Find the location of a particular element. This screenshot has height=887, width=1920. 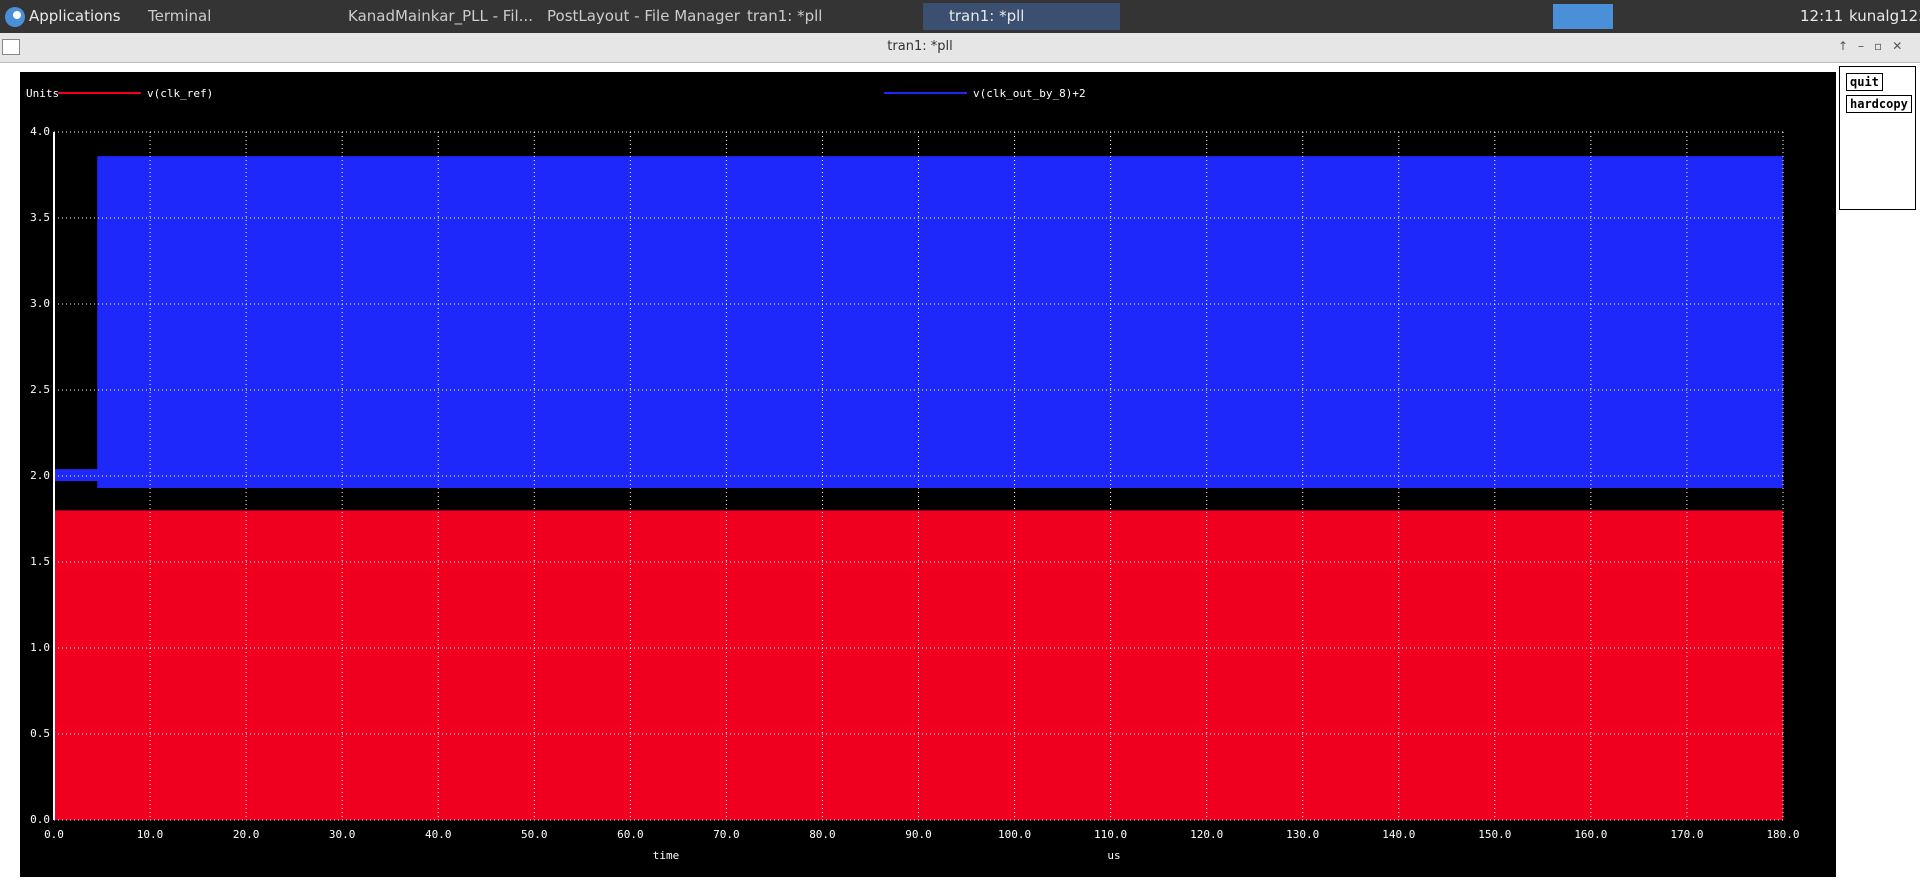

y-tick-label: 2.0 is located at coordinates (40, 475).